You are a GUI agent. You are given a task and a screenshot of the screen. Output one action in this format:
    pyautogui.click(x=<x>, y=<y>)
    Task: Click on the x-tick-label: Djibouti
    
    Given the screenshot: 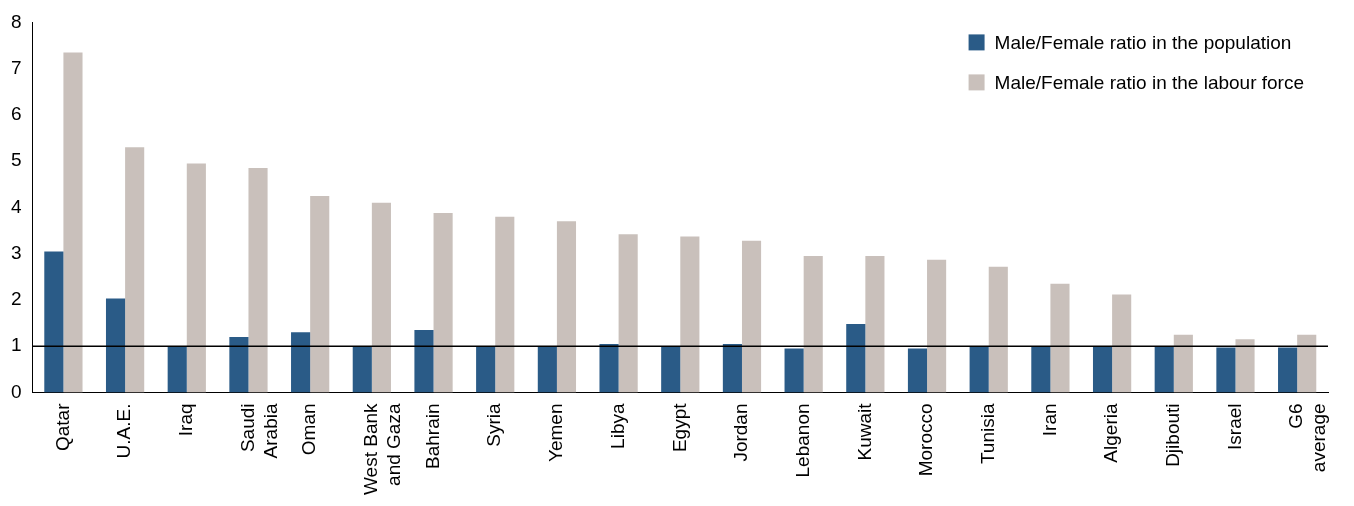 What is the action you would take?
    pyautogui.click(x=1173, y=435)
    